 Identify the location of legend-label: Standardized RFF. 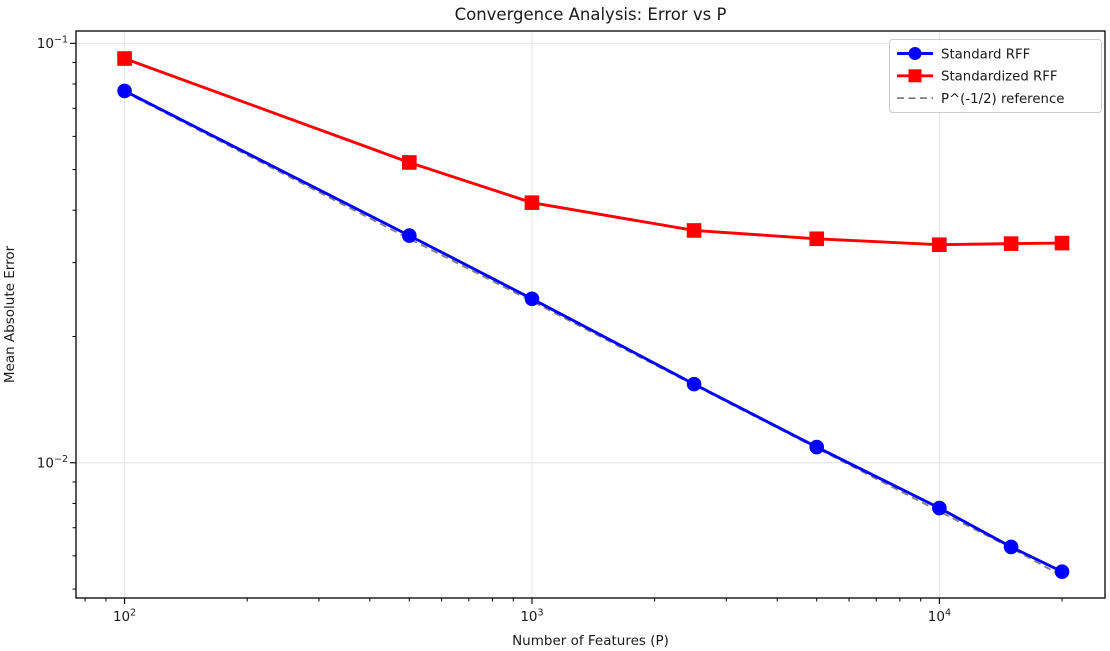
(999, 77).